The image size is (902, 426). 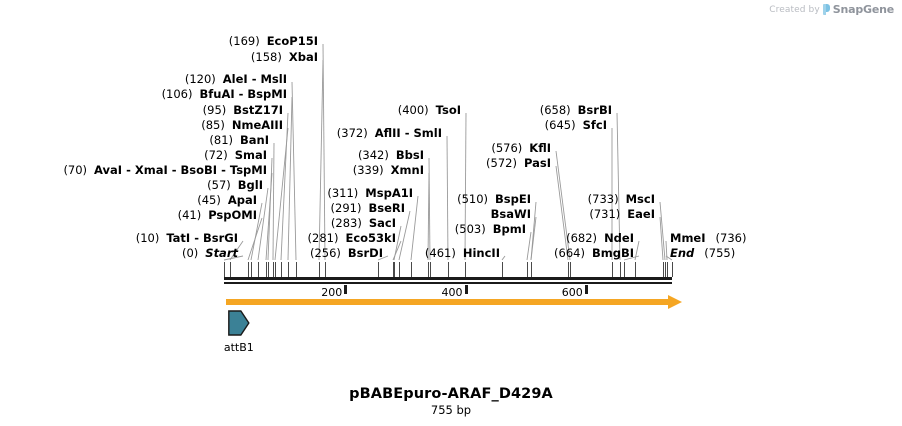 I want to click on enzyme-name: BpmI, so click(x=509, y=229).